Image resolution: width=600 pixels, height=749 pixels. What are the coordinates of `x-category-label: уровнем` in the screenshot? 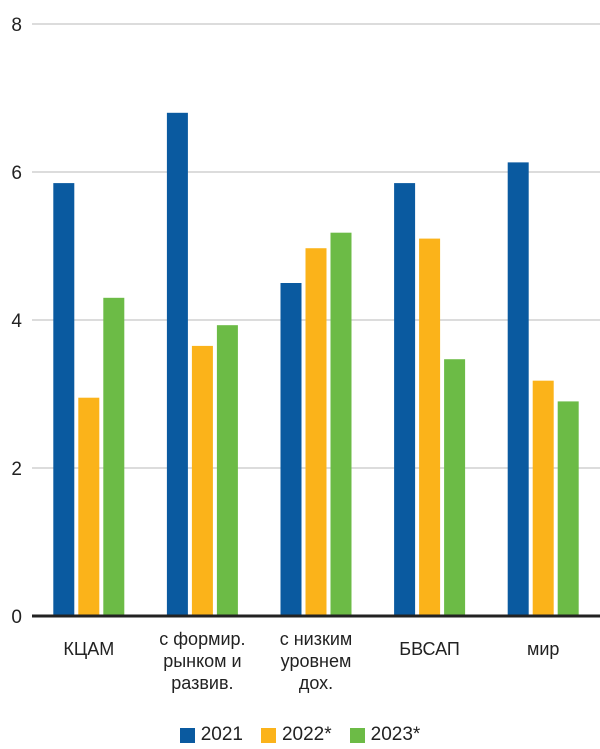 It's located at (316, 661).